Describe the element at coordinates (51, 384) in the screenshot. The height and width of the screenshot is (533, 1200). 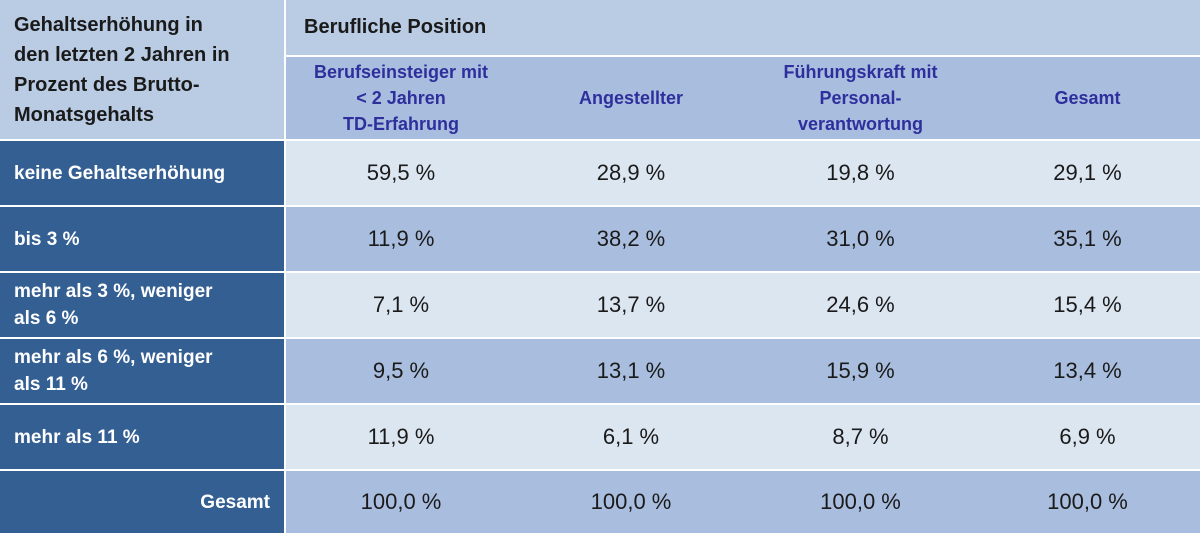
I see `row-label-text: als 11 %` at that location.